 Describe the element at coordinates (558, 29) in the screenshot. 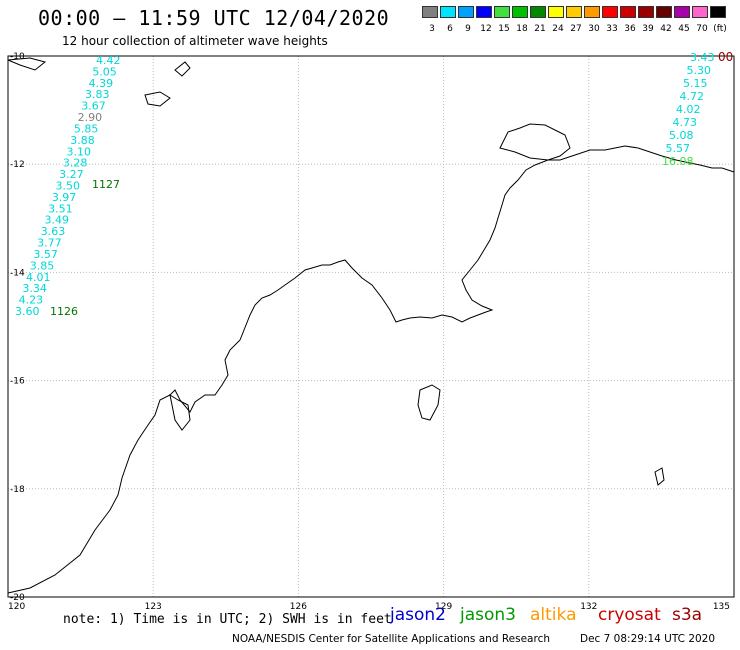

I see `legend-label: 24` at that location.